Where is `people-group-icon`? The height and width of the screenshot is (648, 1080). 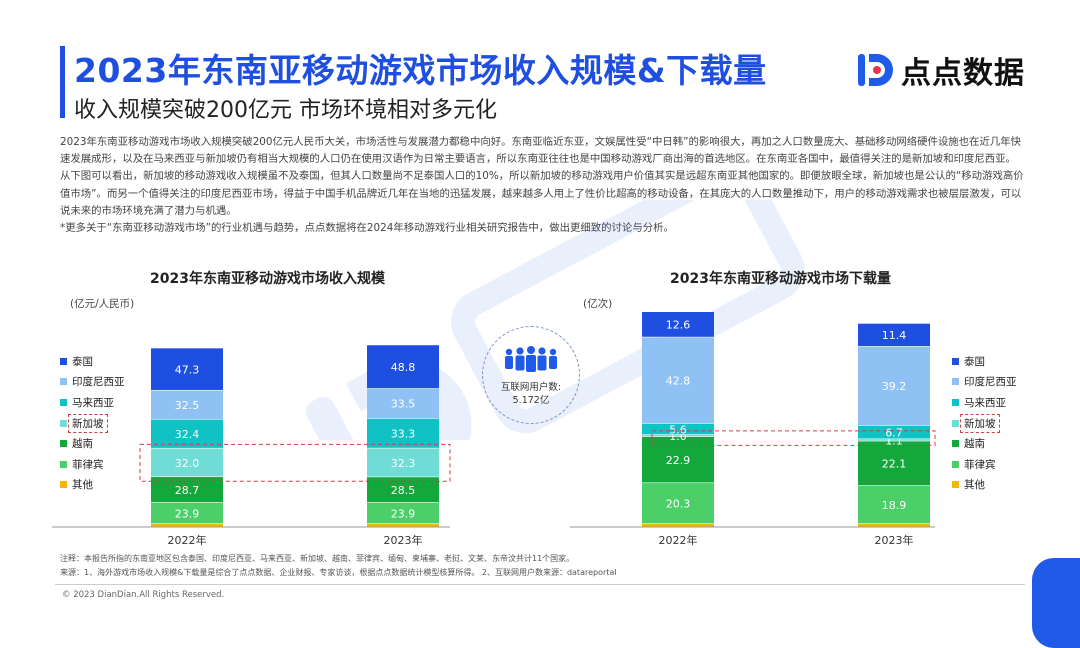 people-group-icon is located at coordinates (531, 359).